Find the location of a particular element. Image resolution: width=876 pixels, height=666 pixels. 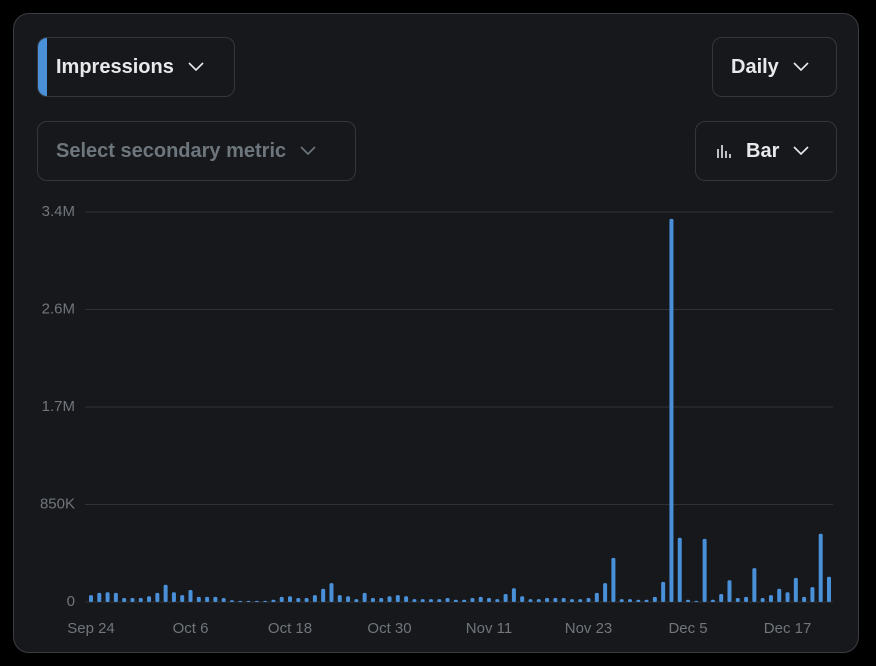

y-tick-label: 3.4M is located at coordinates (58, 211).